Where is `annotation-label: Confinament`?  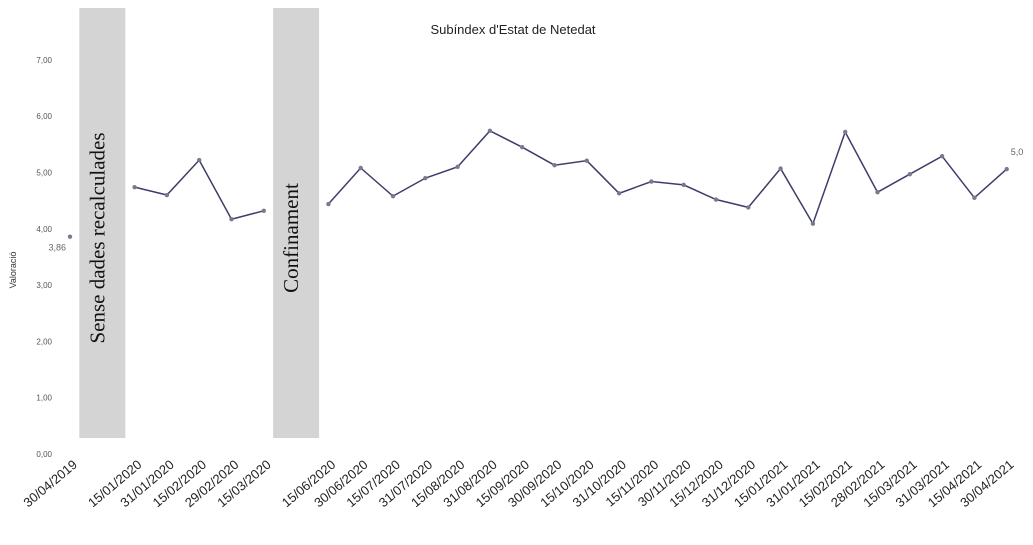 annotation-label: Confinament is located at coordinates (291, 238).